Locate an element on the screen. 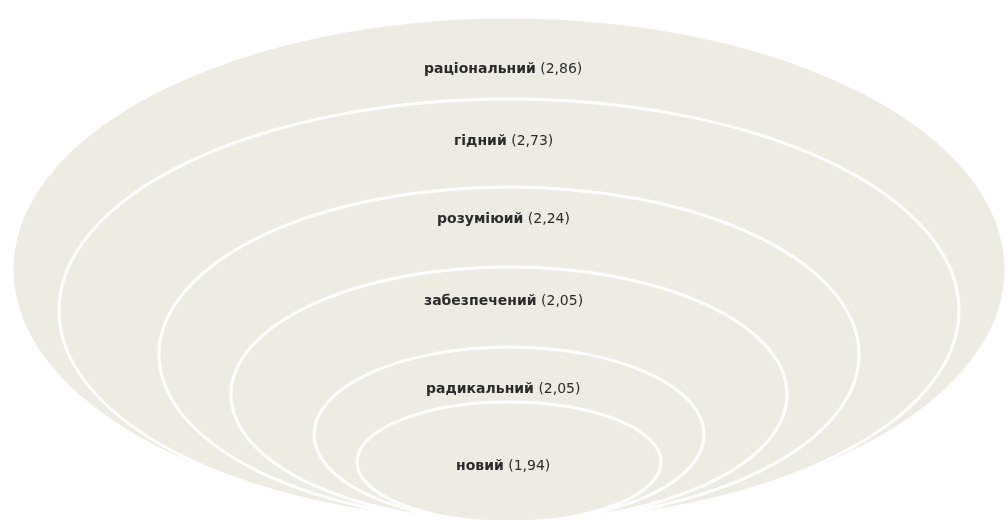  category-label: розуміюий is located at coordinates (480, 218).